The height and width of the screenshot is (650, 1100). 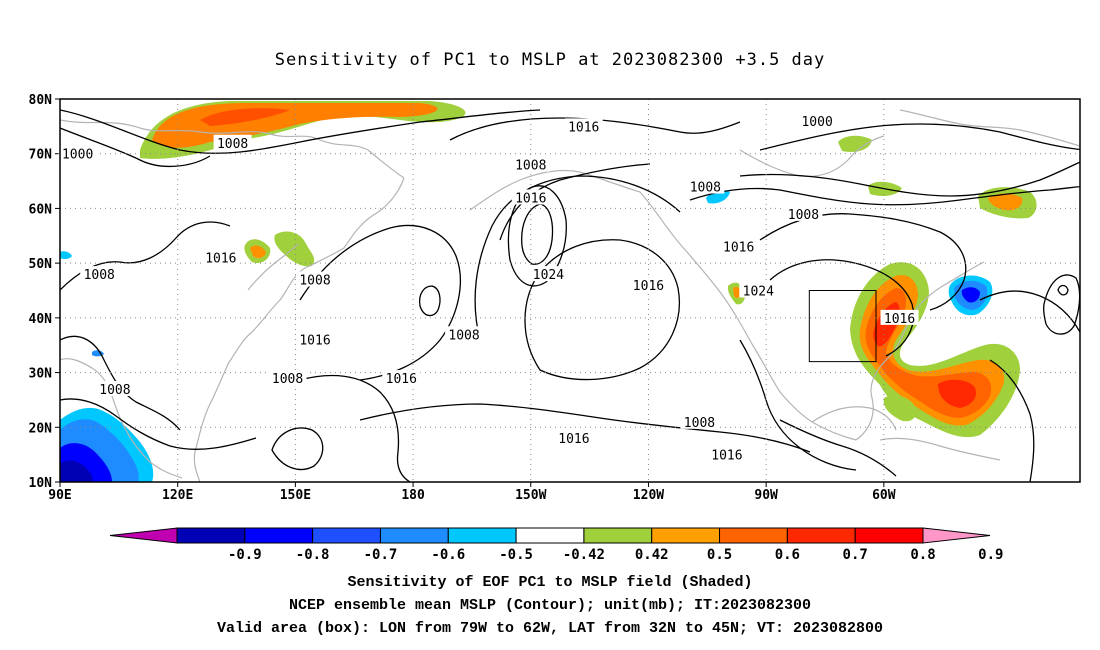 I want to click on shade-atlantic-red, so click(x=957, y=393).